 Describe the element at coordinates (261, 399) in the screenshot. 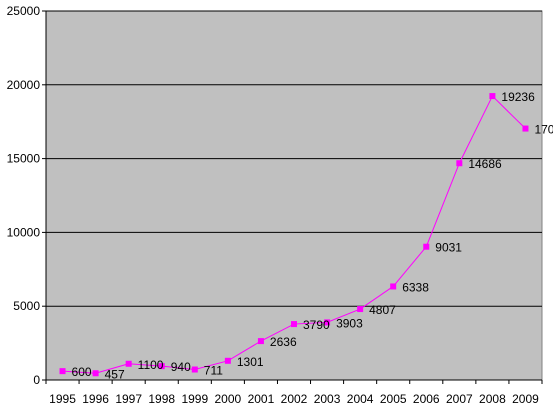

I see `x-tick-label: 2001` at that location.